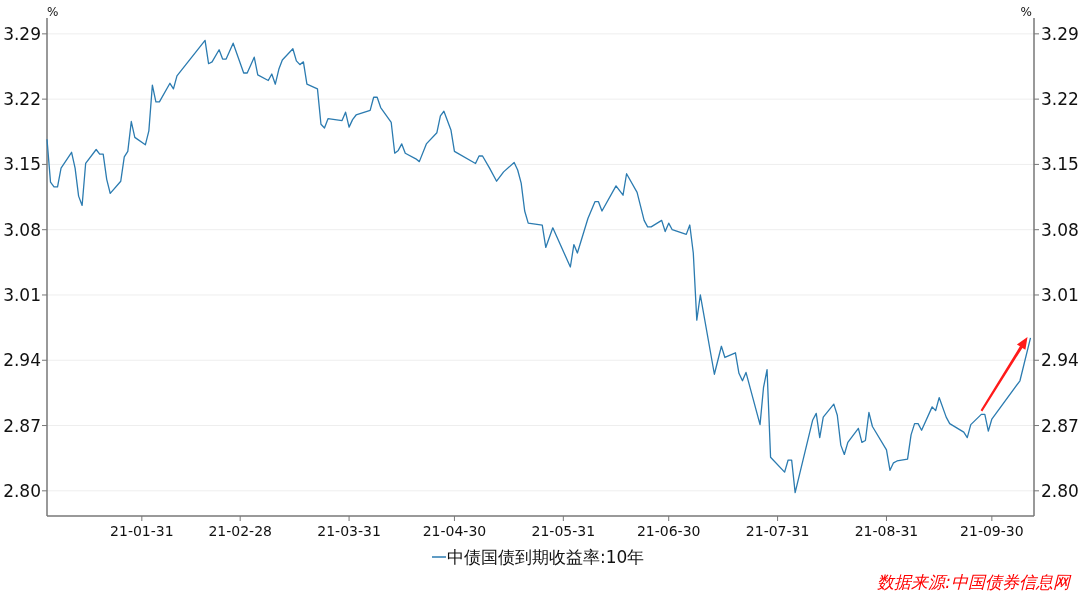 The image size is (1080, 594). Describe the element at coordinates (454, 531) in the screenshot. I see `x-tick-label: 21-04-30` at that location.